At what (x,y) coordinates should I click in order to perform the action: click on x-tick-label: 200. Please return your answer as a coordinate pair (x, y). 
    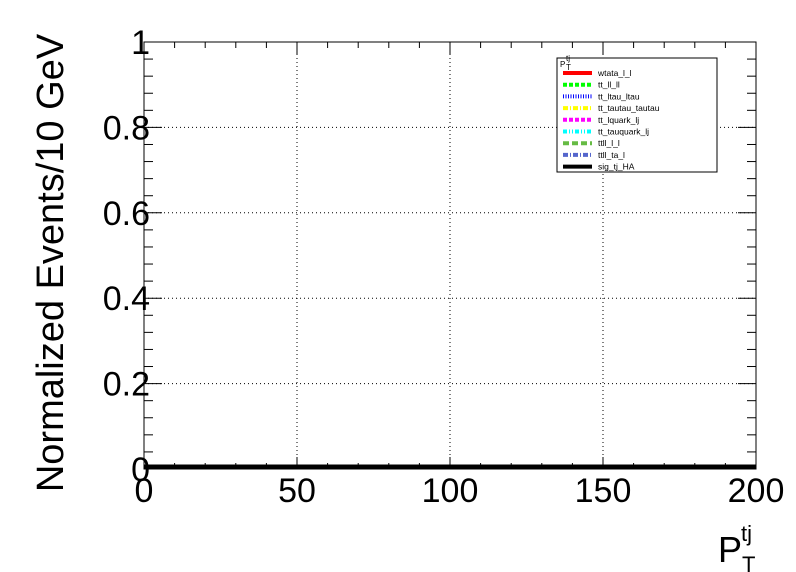
    Looking at the image, I should click on (756, 491).